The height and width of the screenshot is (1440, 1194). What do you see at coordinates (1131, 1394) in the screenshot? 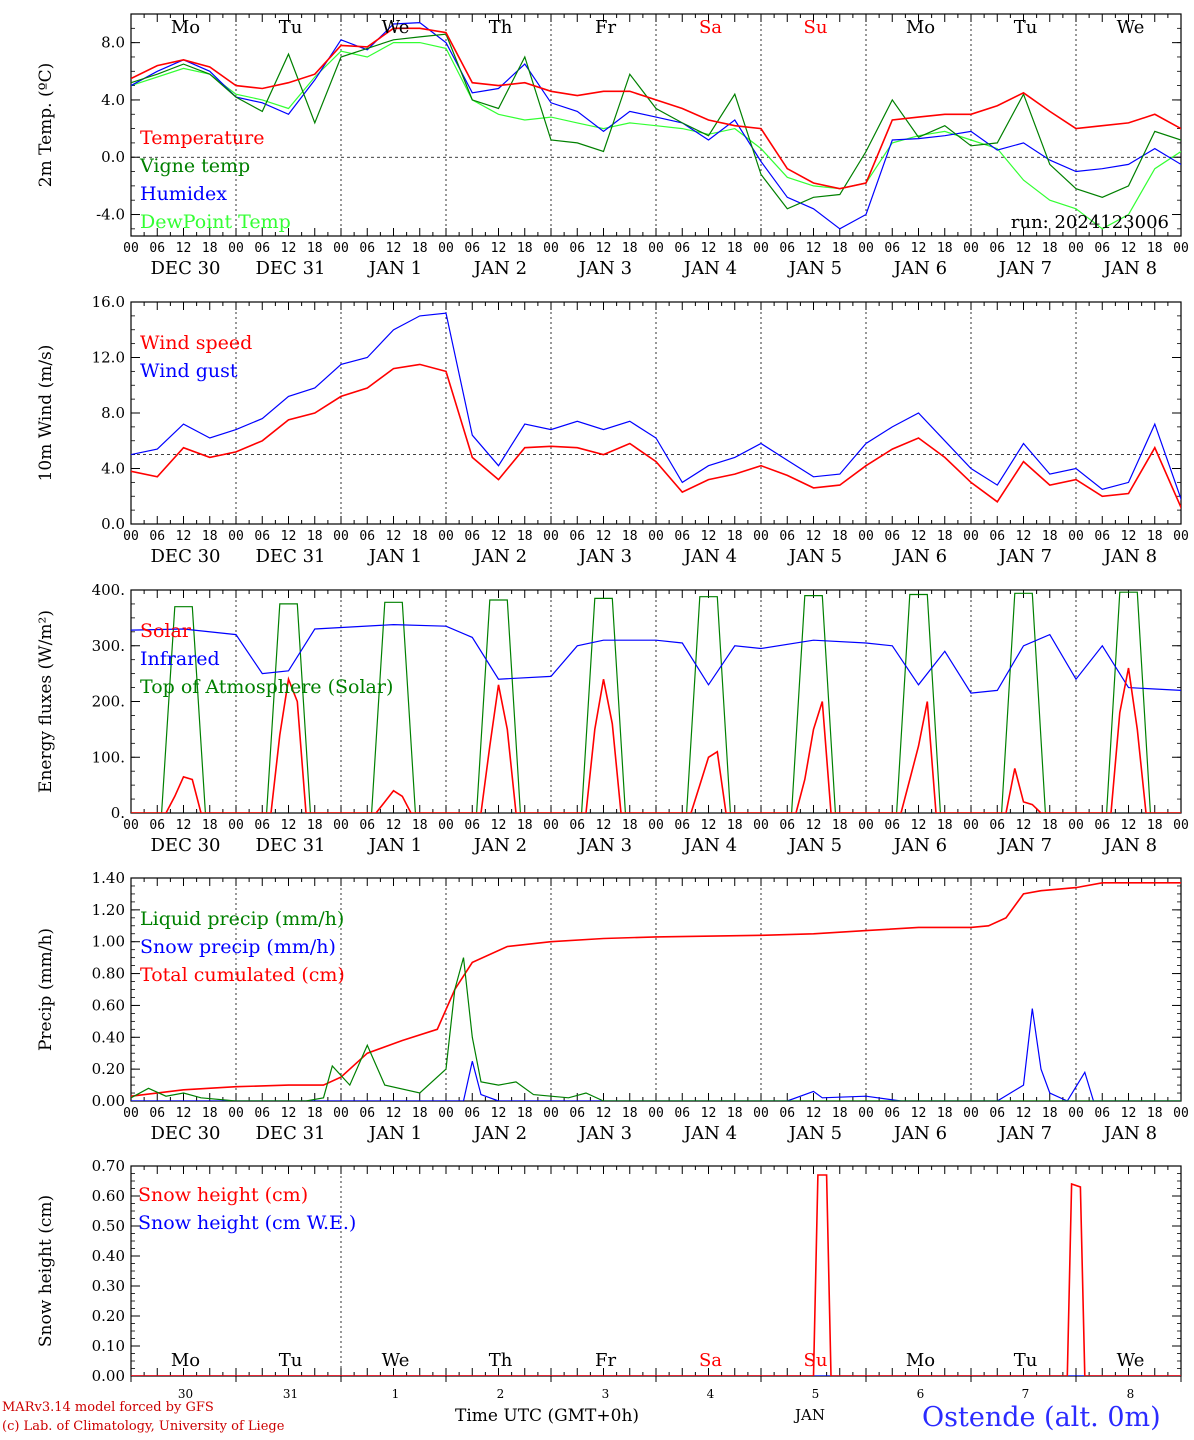
I see `day-number-label: 8` at bounding box center [1131, 1394].